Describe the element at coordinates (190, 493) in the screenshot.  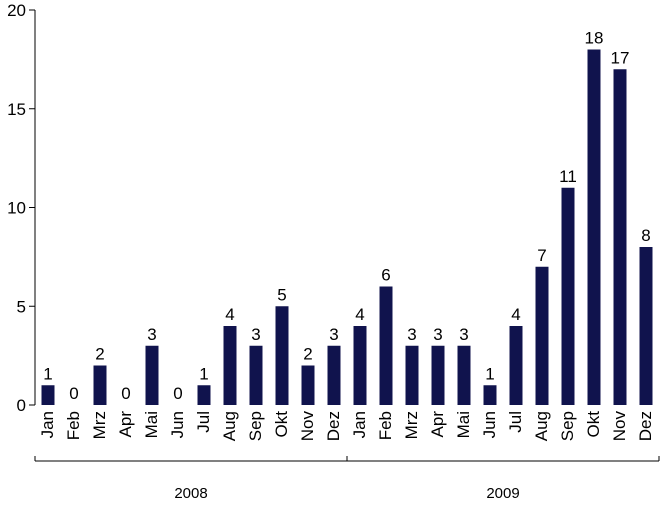
I see `group-label: 2008` at that location.